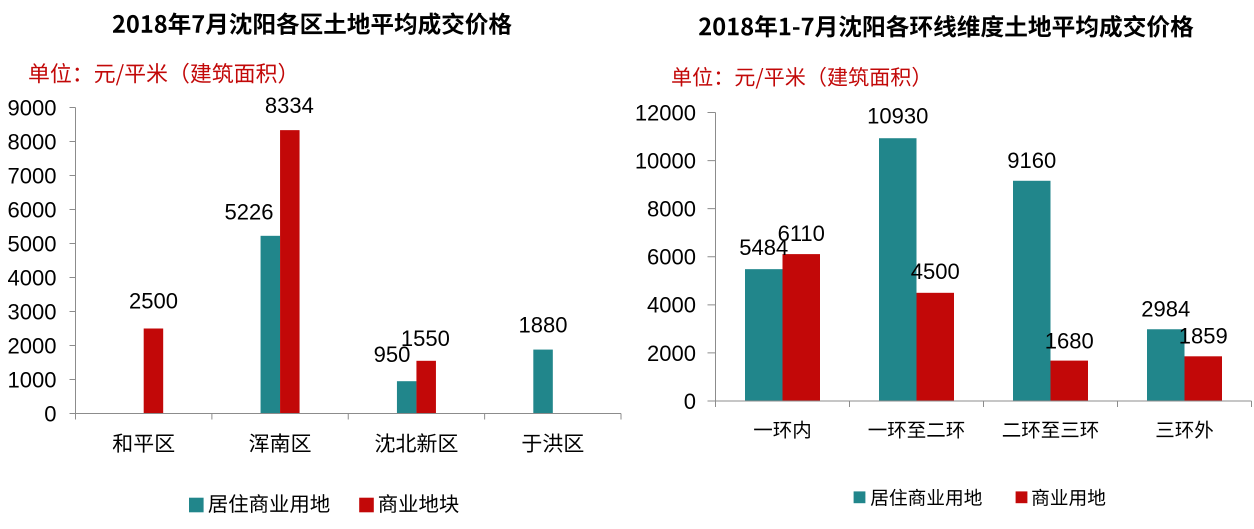 Image resolution: width=1254 pixels, height=529 pixels. I want to click on svg-text: 9160, so click(1031, 160).